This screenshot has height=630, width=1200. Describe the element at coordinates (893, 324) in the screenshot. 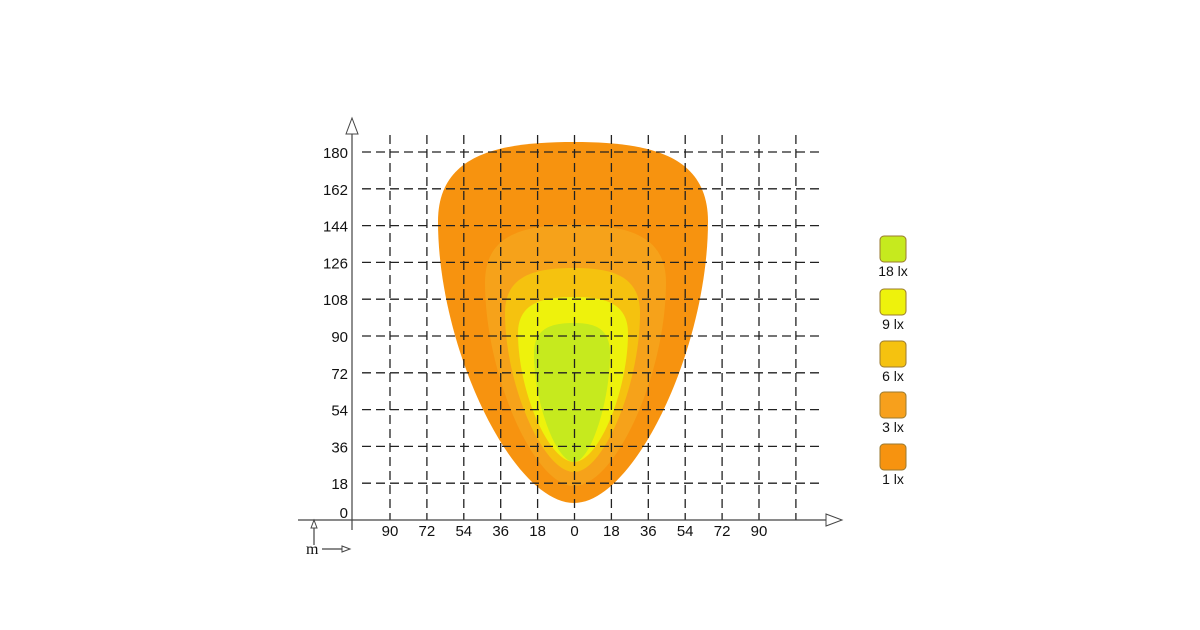

I see `legend-label: 9 lx` at that location.